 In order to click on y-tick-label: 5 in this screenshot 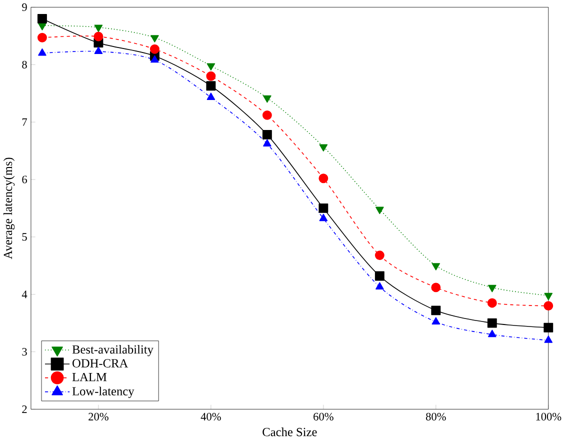, I will do `click(24, 237)`.